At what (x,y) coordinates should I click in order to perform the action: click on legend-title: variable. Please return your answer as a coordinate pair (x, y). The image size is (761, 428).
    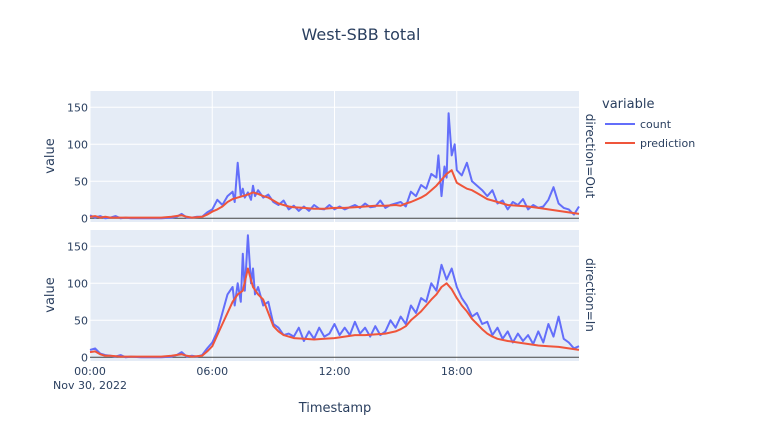
    Looking at the image, I should click on (628, 104).